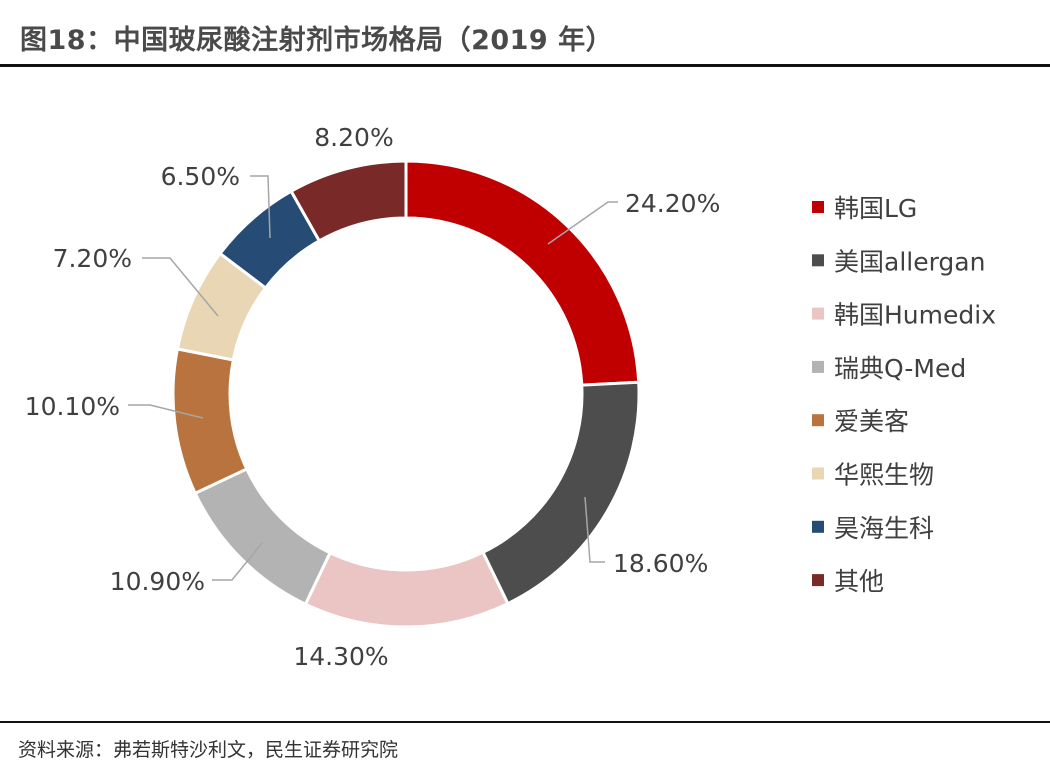  What do you see at coordinates (525, 65) in the screenshot?
I see `title-divider` at bounding box center [525, 65].